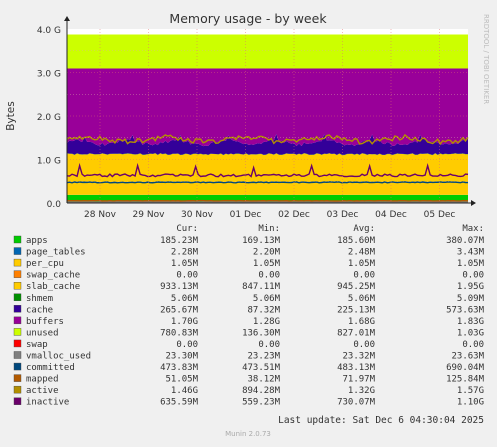 The image size is (497, 447). Describe the element at coordinates (362, 299) in the screenshot. I see `legend-avg-value: 5.06M` at that location.